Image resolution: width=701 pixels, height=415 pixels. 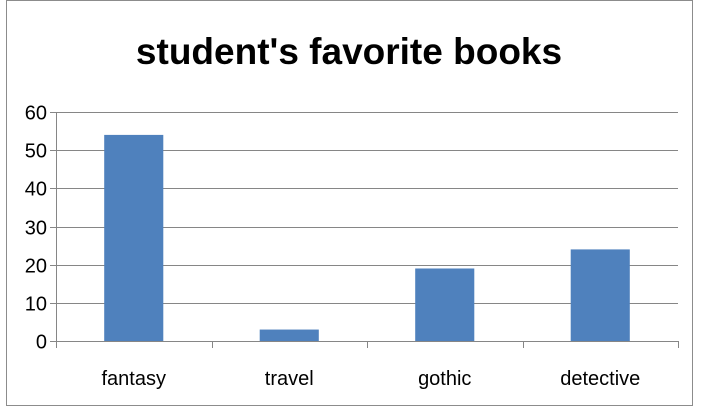 What do you see at coordinates (36, 114) in the screenshot?
I see `y-tick-label: 60` at bounding box center [36, 114].